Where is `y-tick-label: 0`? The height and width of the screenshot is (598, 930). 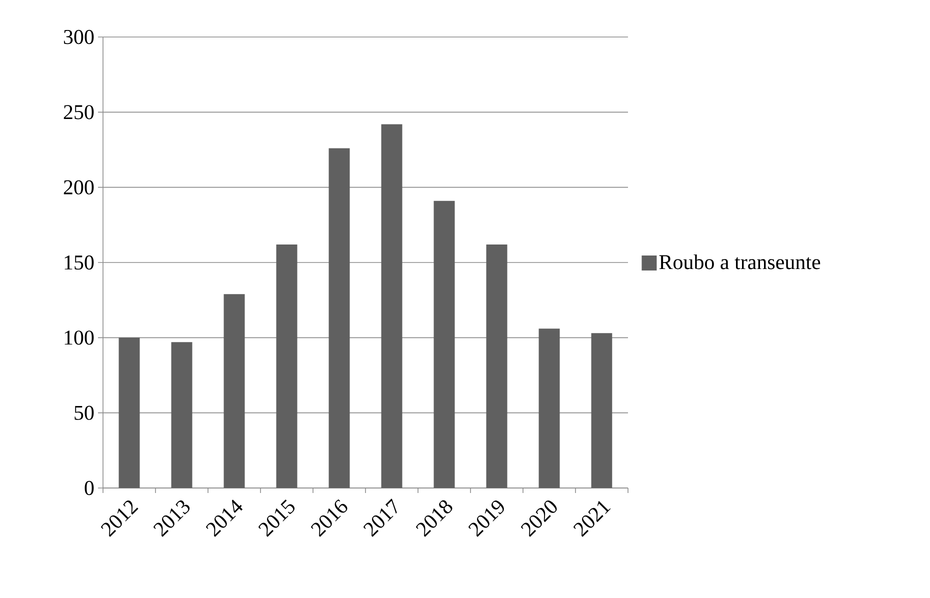
y-tick-label: 0 is located at coordinates (89, 488).